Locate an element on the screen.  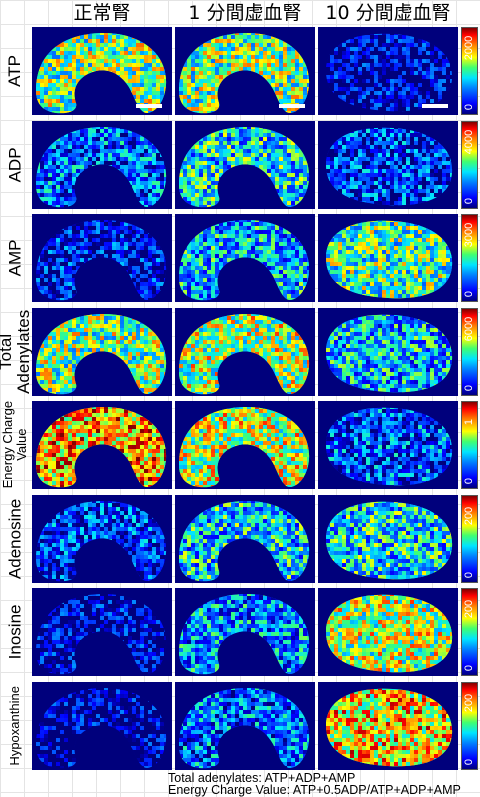
row-label: Energy Charge Value is located at coordinates (15, 445).